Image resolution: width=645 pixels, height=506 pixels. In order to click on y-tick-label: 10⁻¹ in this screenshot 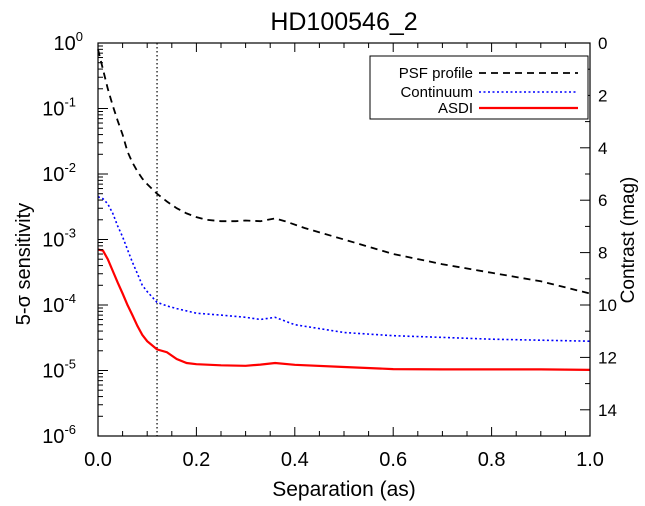, I will do `click(59, 108)`.